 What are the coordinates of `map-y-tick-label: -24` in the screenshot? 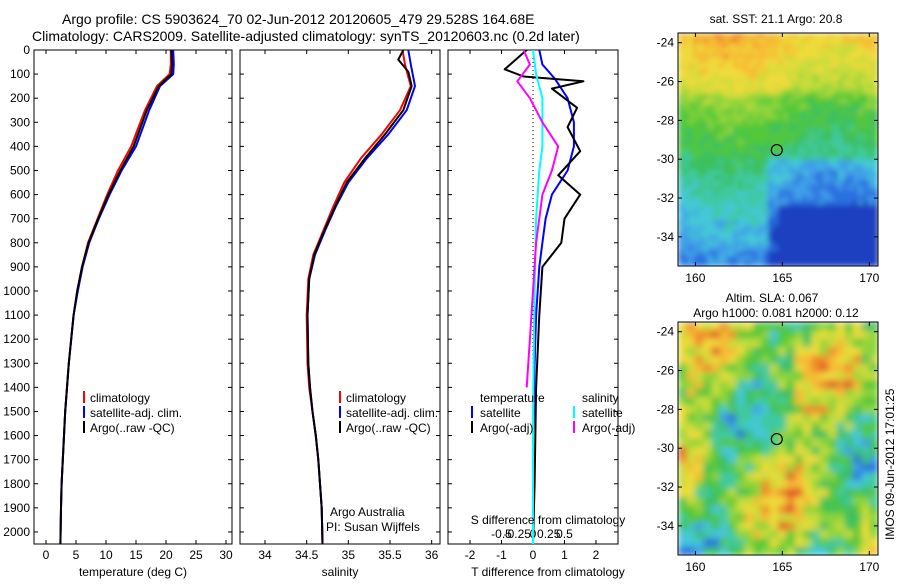 It's located at (666, 43).